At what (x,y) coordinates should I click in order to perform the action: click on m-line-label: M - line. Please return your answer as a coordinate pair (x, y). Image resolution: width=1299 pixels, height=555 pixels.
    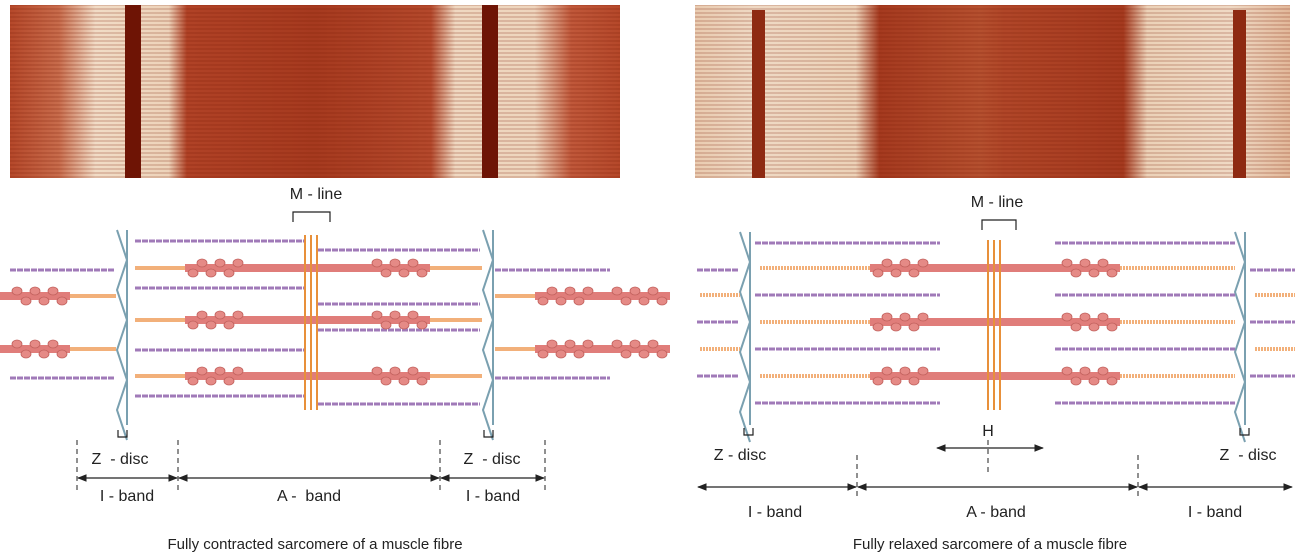
    Looking at the image, I should click on (997, 202).